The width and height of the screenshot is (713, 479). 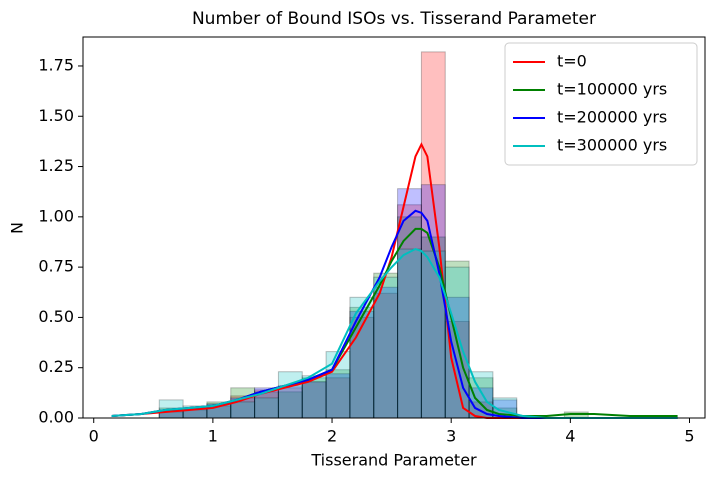 I want to click on x-tick-label: 5, so click(x=689, y=436).